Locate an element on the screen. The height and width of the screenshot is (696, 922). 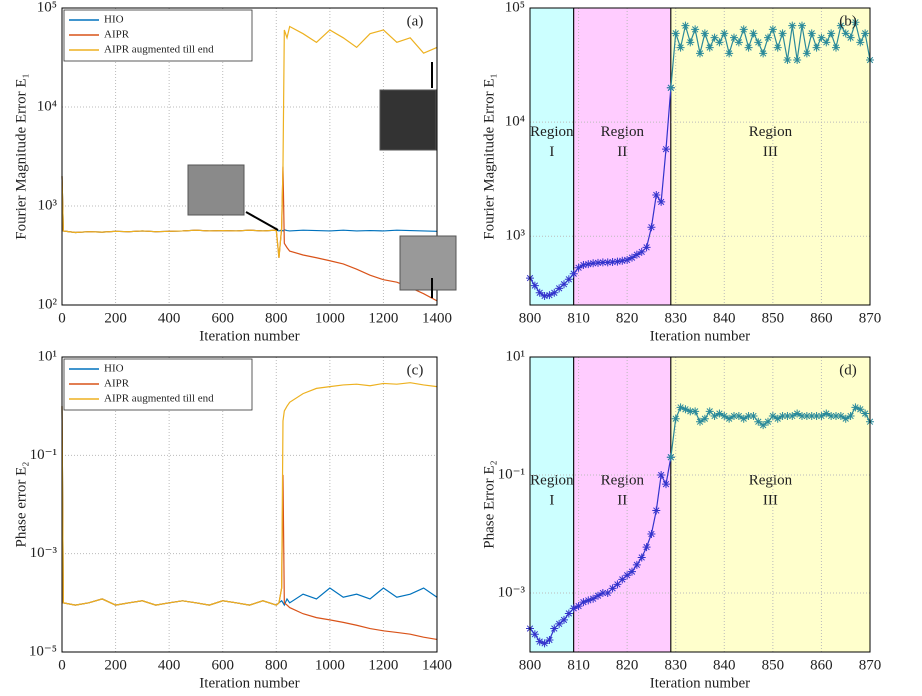
x-tick-label: 860 is located at coordinates (821, 665).